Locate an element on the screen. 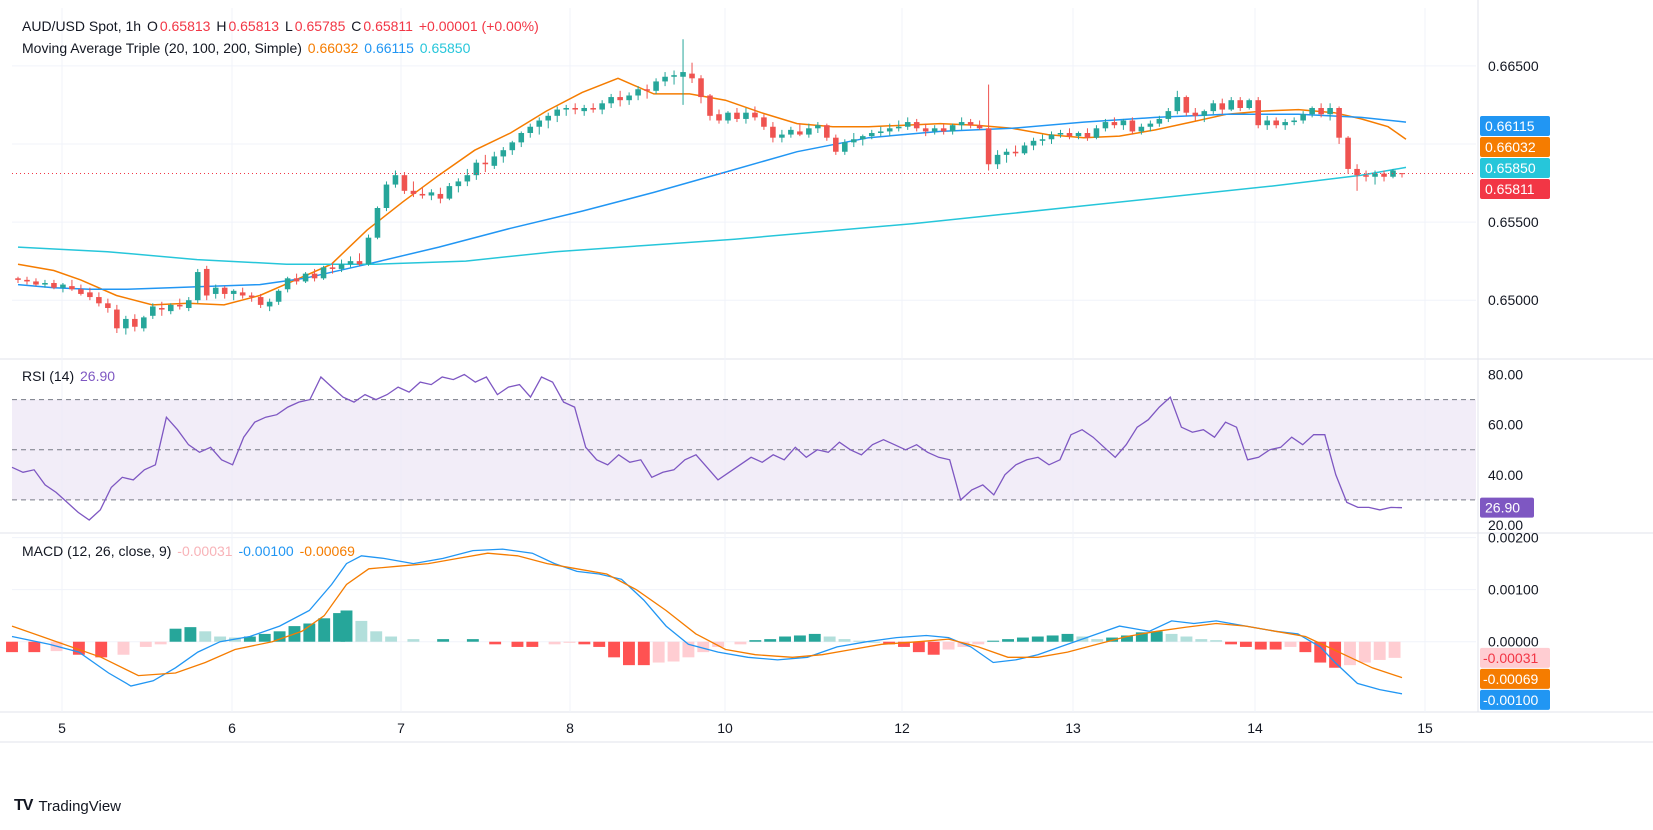 The width and height of the screenshot is (1653, 830). symbol-label: AUD/USD Spot, 1h is located at coordinates (82, 26).